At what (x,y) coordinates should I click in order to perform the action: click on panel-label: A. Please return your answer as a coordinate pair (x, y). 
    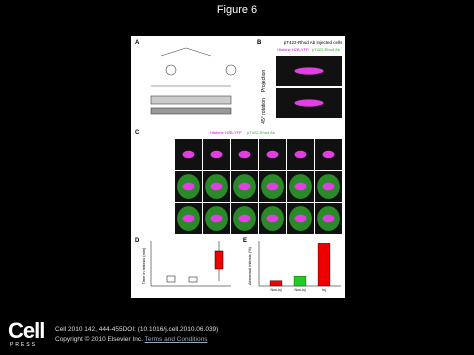
    Looking at the image, I should click on (137, 43).